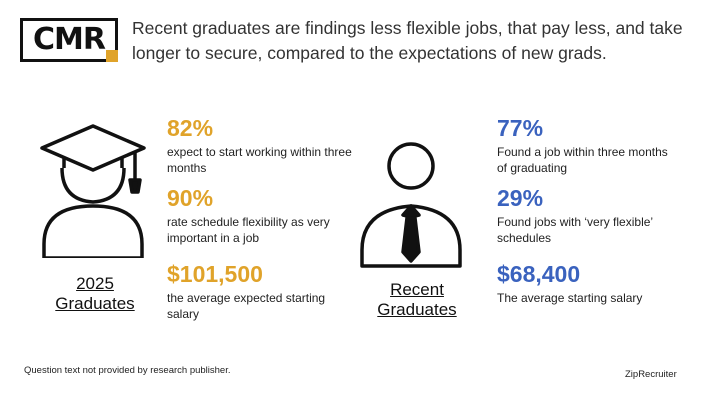 The width and height of the screenshot is (711, 400). What do you see at coordinates (587, 284) in the screenshot?
I see `stat-actual-salary: $68,400 The average starting salary` at bounding box center [587, 284].